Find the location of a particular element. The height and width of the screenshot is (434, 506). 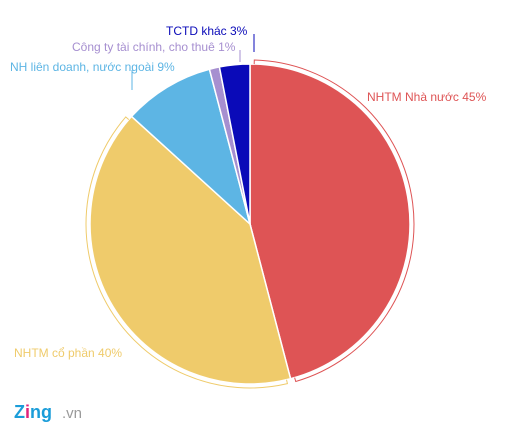

slice-label: NH liên doanh, nước ngoài 9% is located at coordinates (92, 67).